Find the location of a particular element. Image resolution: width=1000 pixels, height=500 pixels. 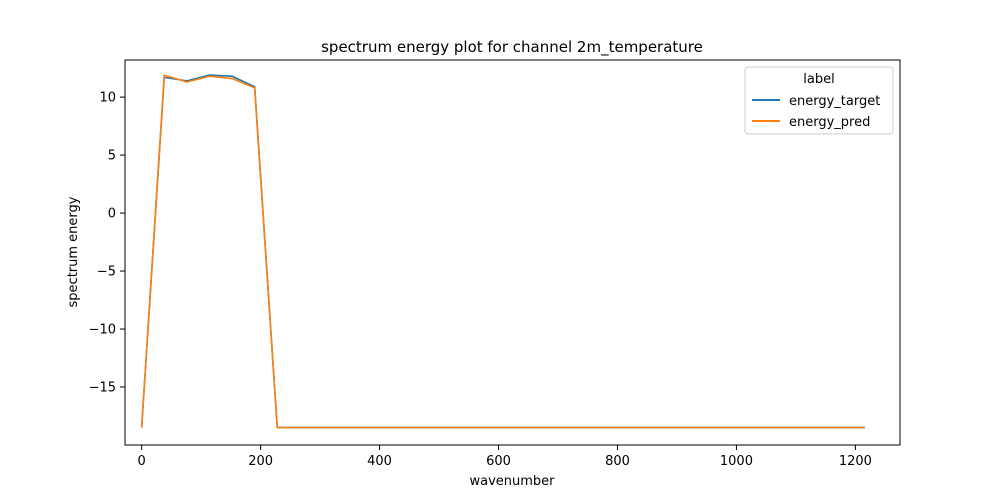

y-tick-label: −10 is located at coordinates (102, 330).